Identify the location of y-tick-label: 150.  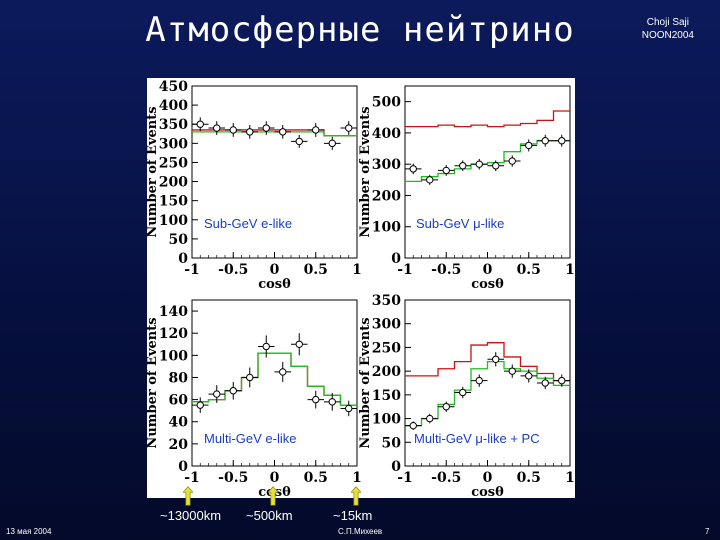
(386, 396).